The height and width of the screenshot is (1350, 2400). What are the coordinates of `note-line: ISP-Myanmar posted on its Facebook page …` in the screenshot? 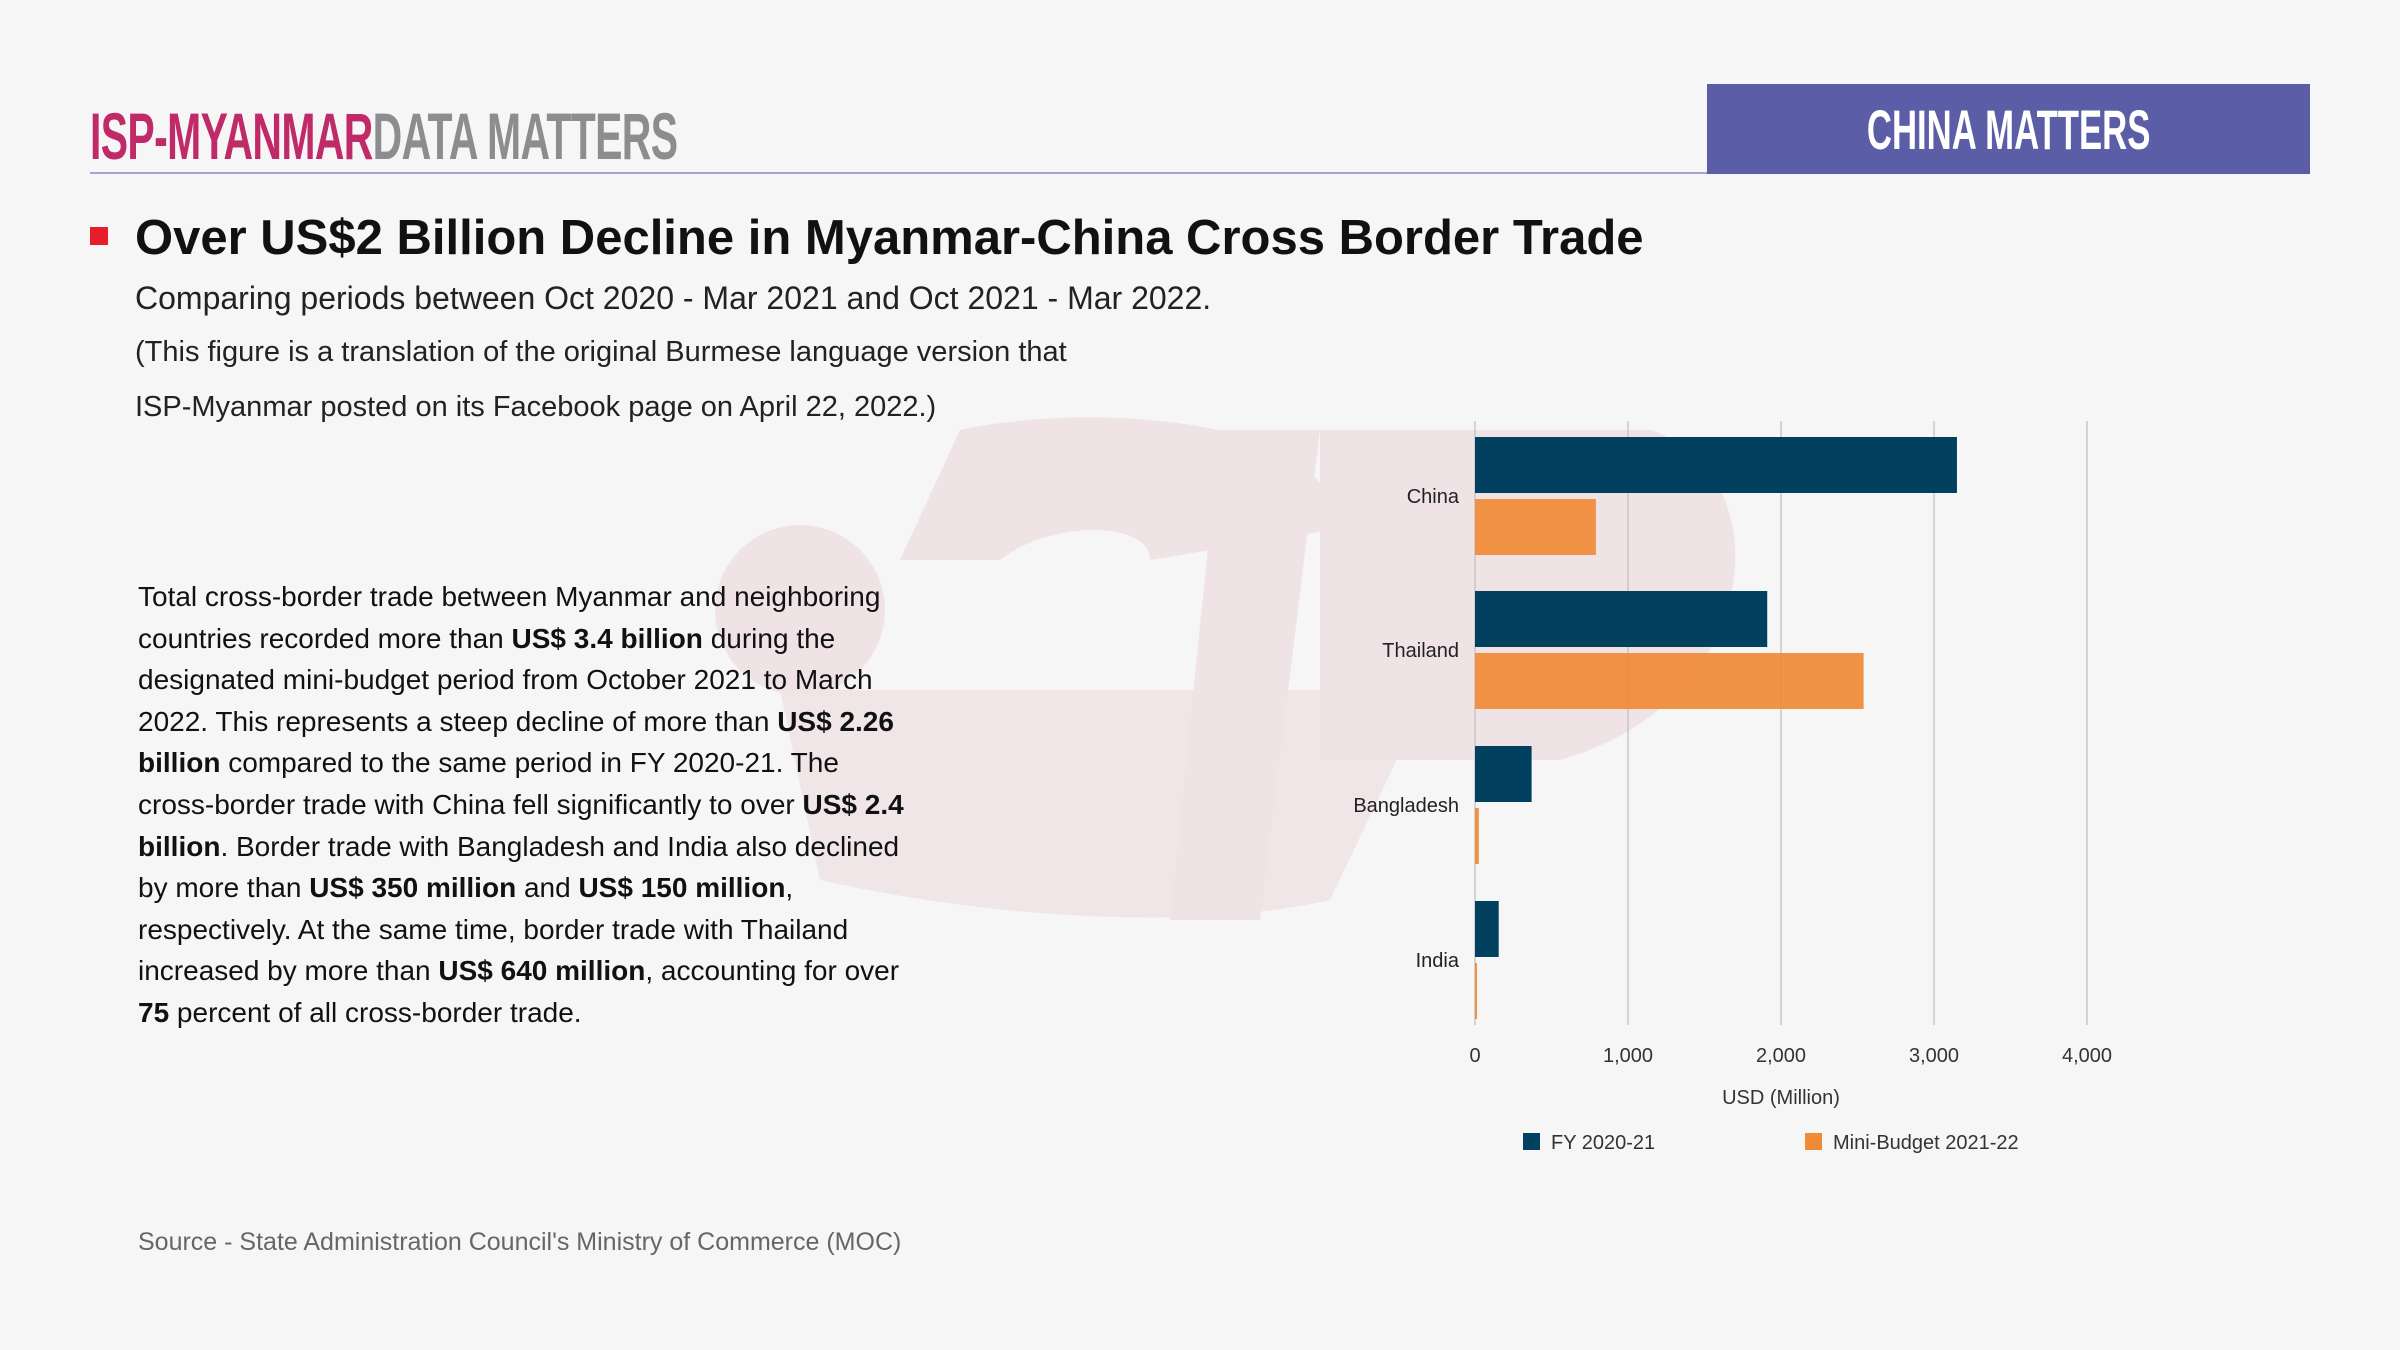 It's located at (536, 407).